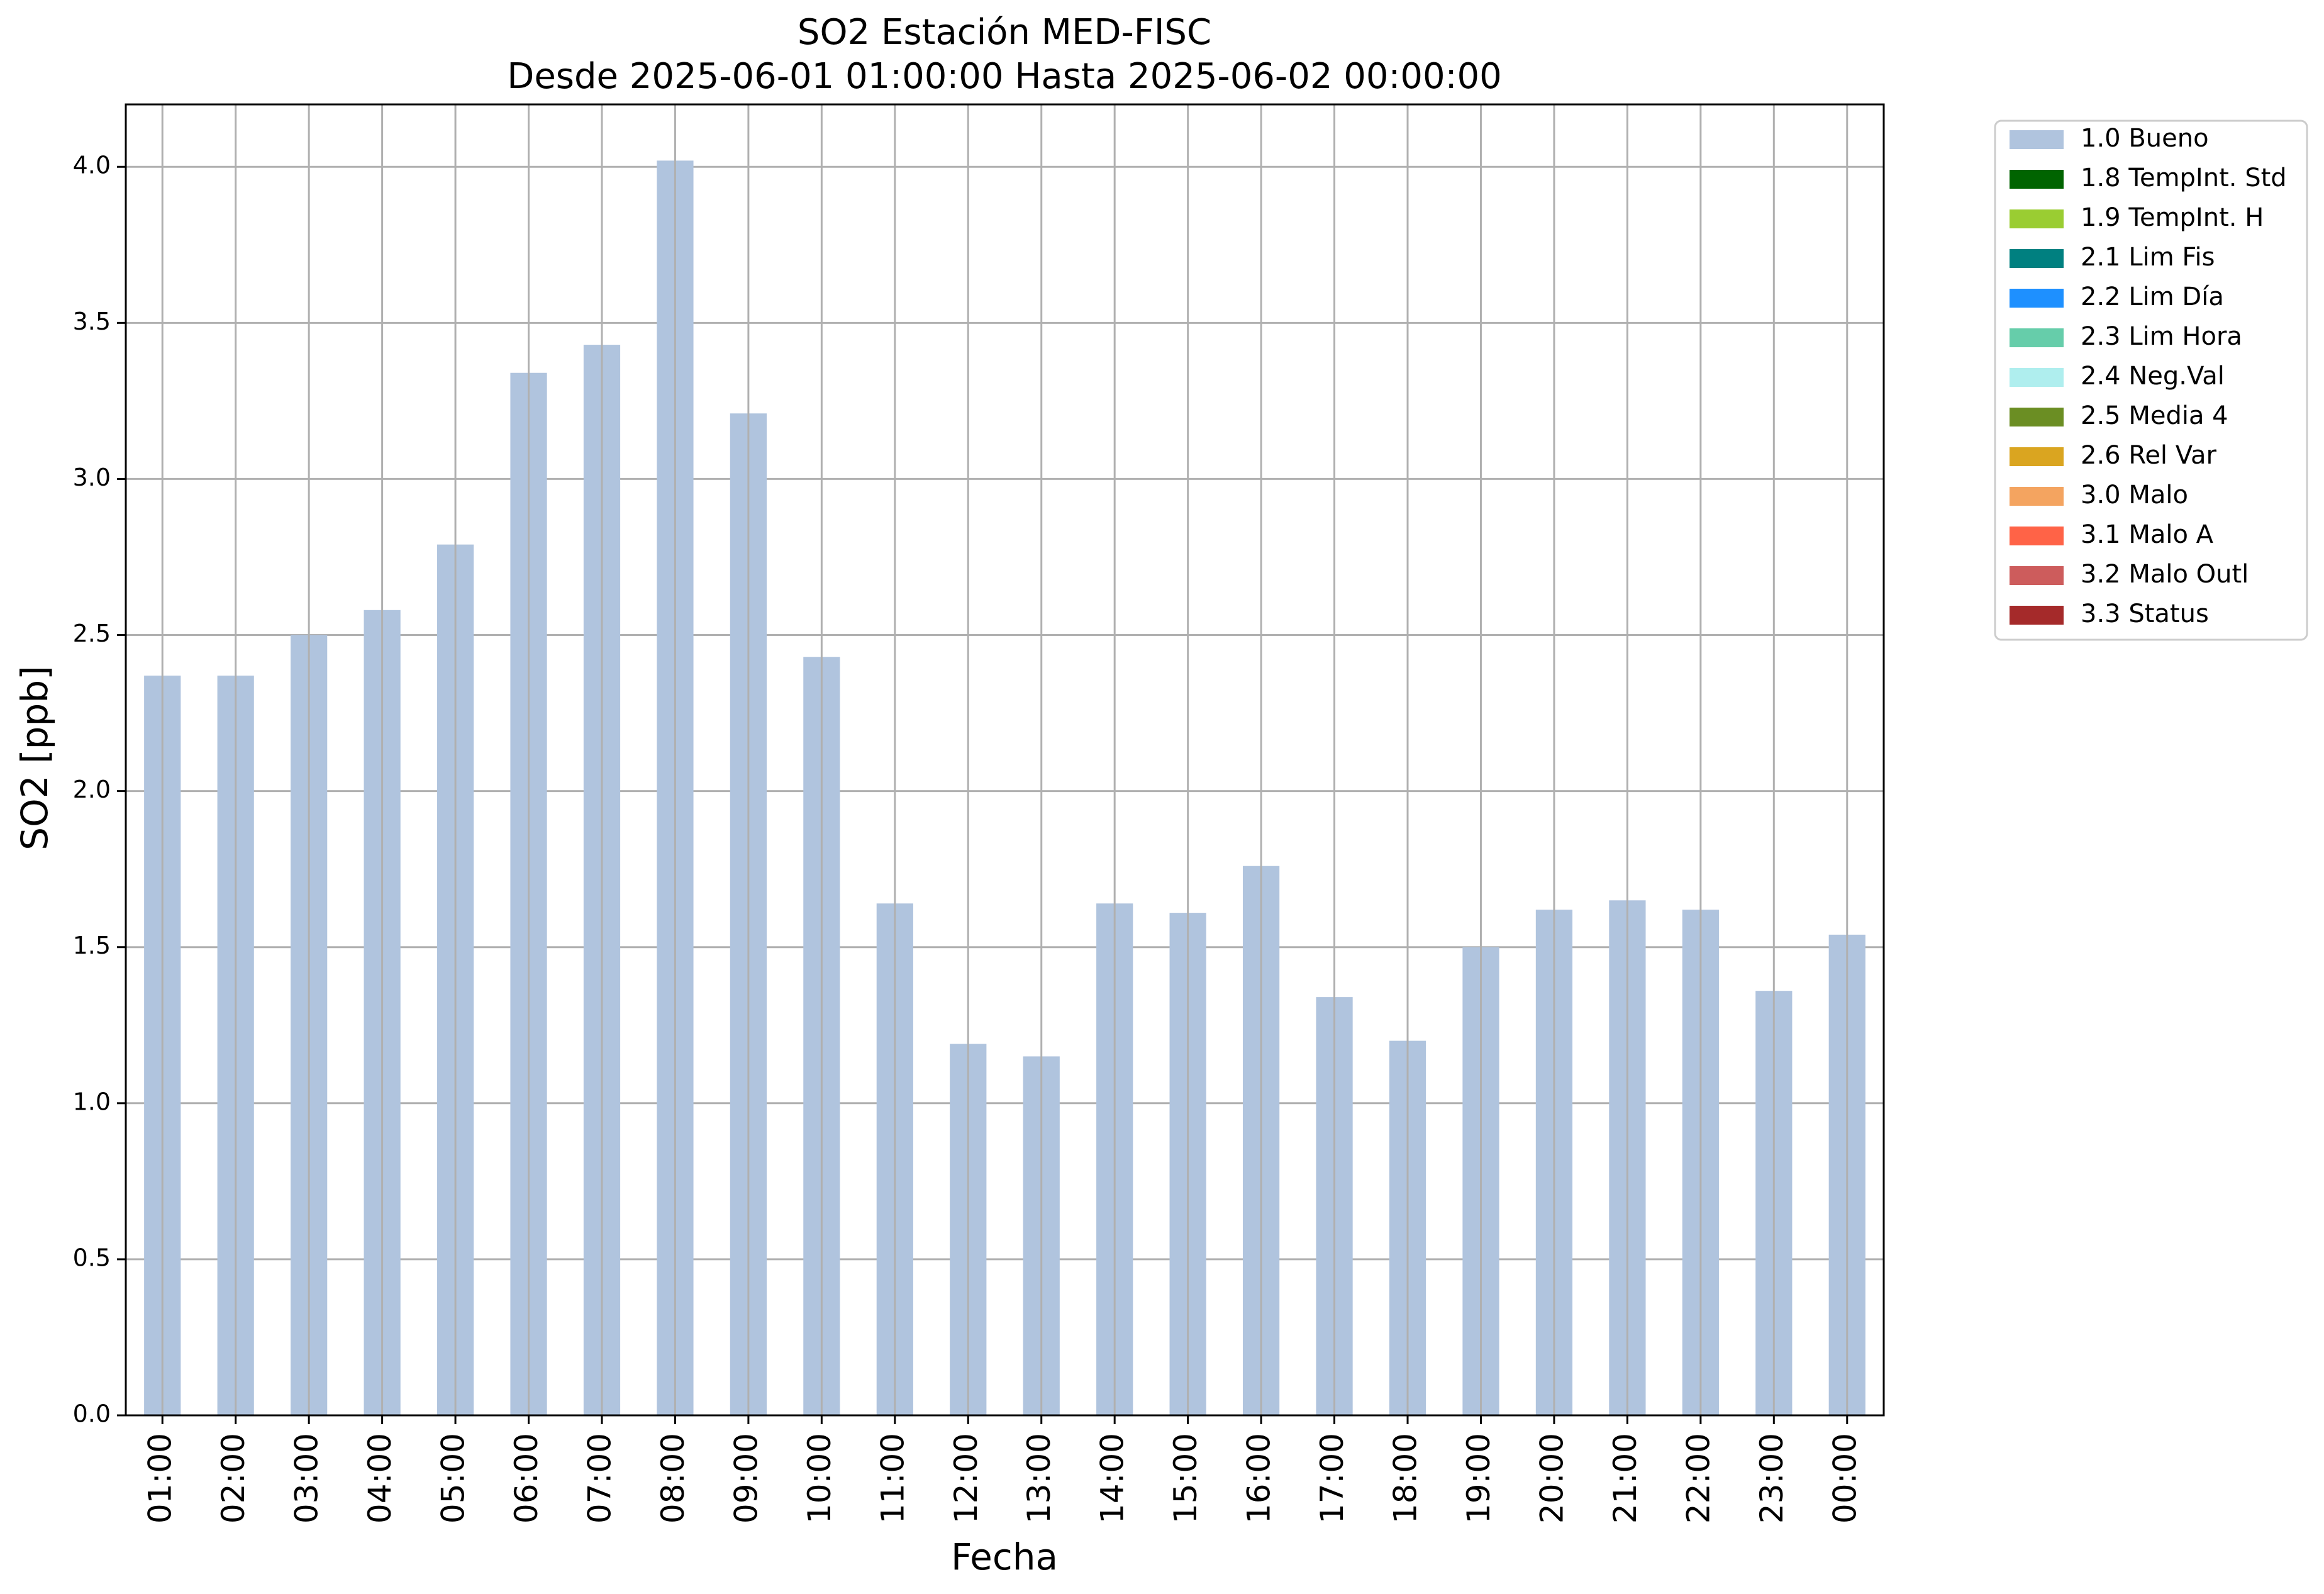  What do you see at coordinates (34, 758) in the screenshot?
I see `y-axis-label: SO2 [ppb]` at bounding box center [34, 758].